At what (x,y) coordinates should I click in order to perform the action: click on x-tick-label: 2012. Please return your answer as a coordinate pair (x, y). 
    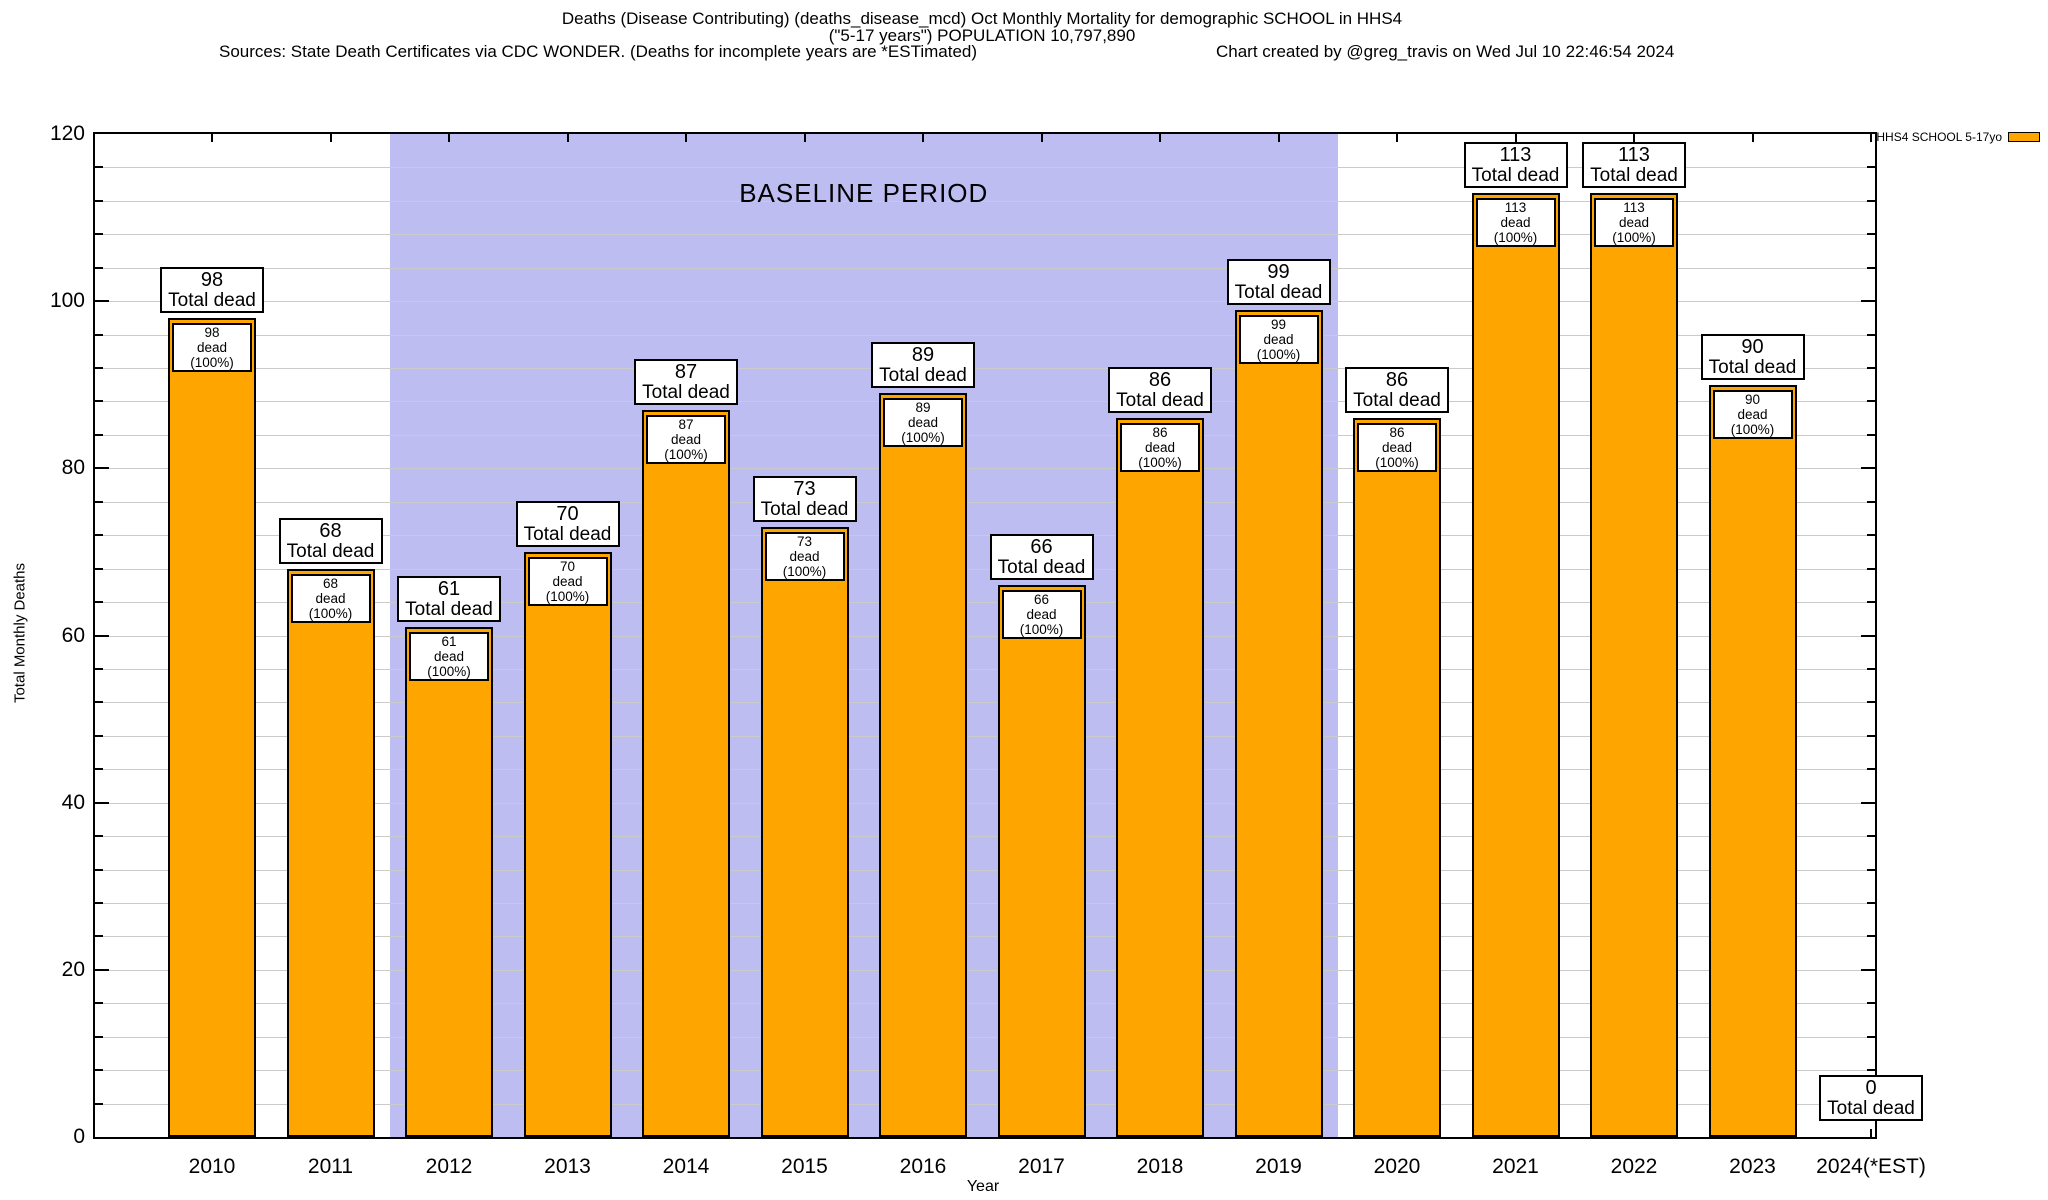
    Looking at the image, I should click on (449, 1166).